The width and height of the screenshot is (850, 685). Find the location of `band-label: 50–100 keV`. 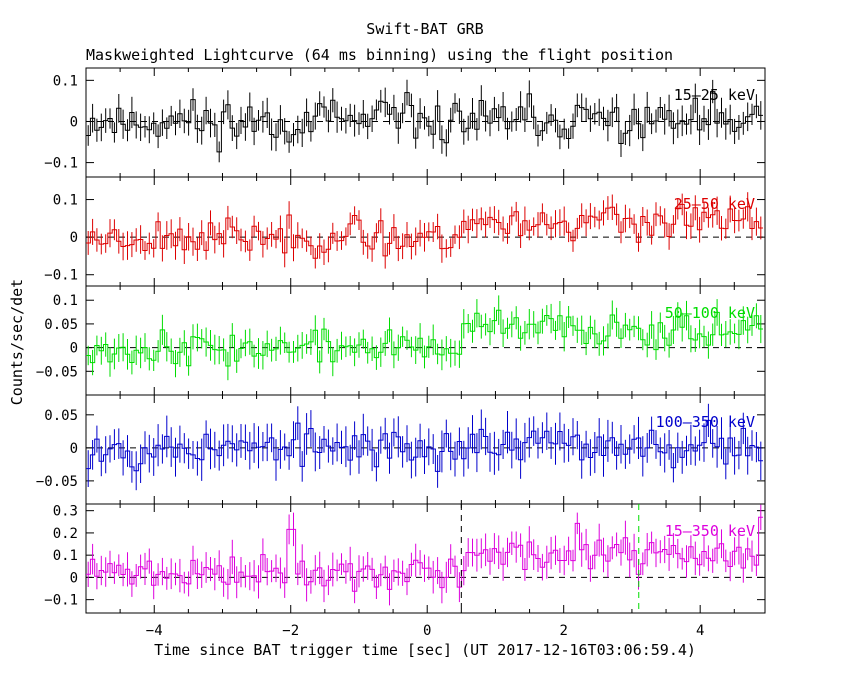

band-label: 50–100 keV is located at coordinates (710, 313).